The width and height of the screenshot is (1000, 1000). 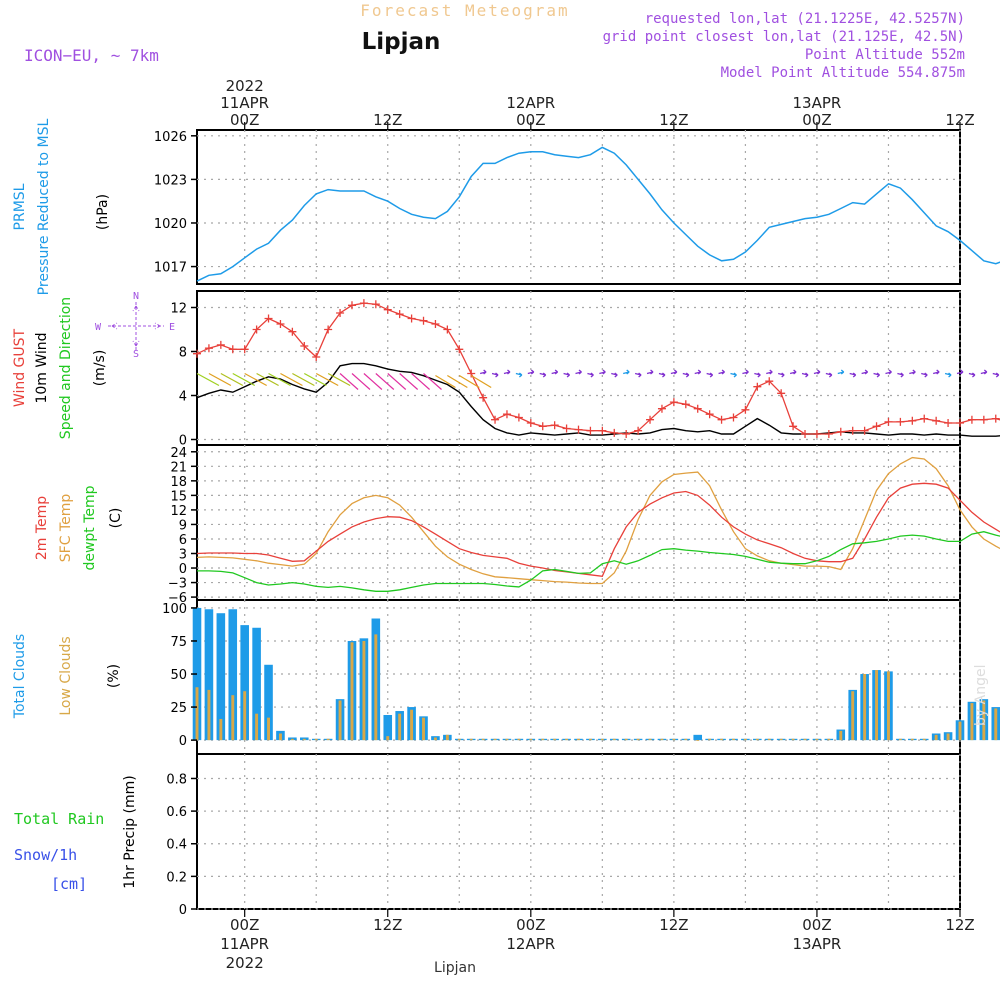 What do you see at coordinates (98, 327) in the screenshot?
I see `compass-w: W` at bounding box center [98, 327].